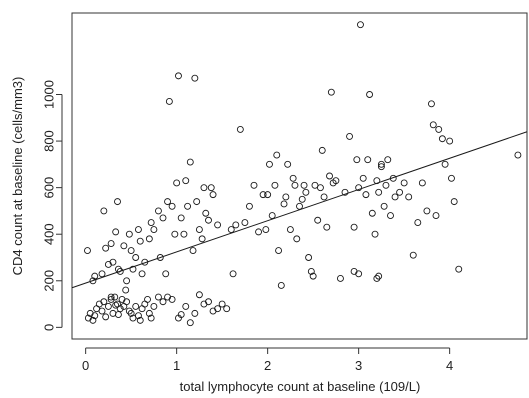 This screenshot has width=529, height=398. What do you see at coordinates (358, 365) in the screenshot?
I see `x-tick-label: 3` at bounding box center [358, 365].